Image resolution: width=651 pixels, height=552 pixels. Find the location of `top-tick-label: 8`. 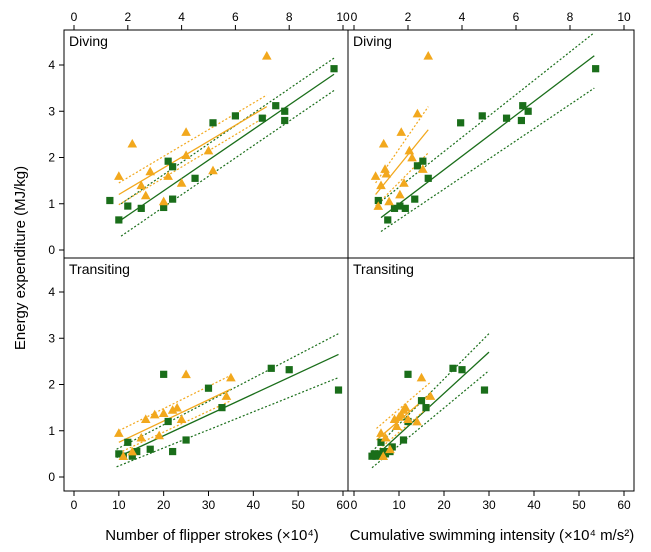

top-tick-label: 8 is located at coordinates (289, 17).